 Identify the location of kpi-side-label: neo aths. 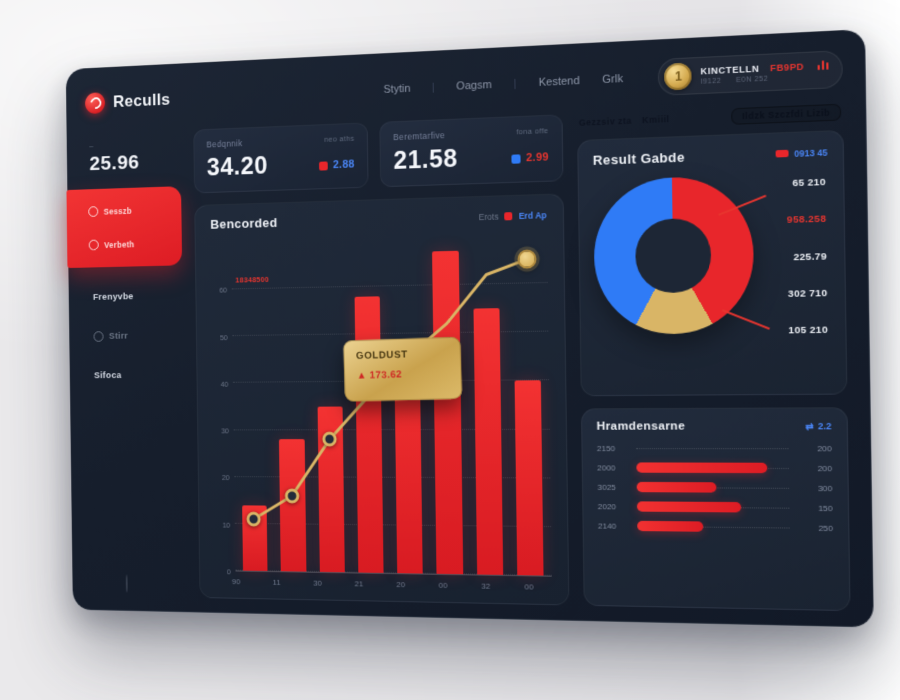
(339, 138).